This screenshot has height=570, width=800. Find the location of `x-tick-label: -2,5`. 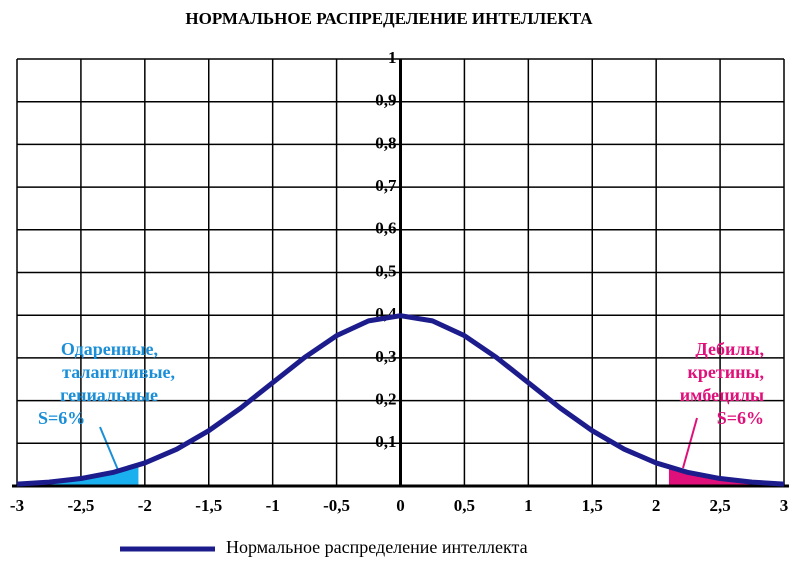

x-tick-label: -2,5 is located at coordinates (80, 505).